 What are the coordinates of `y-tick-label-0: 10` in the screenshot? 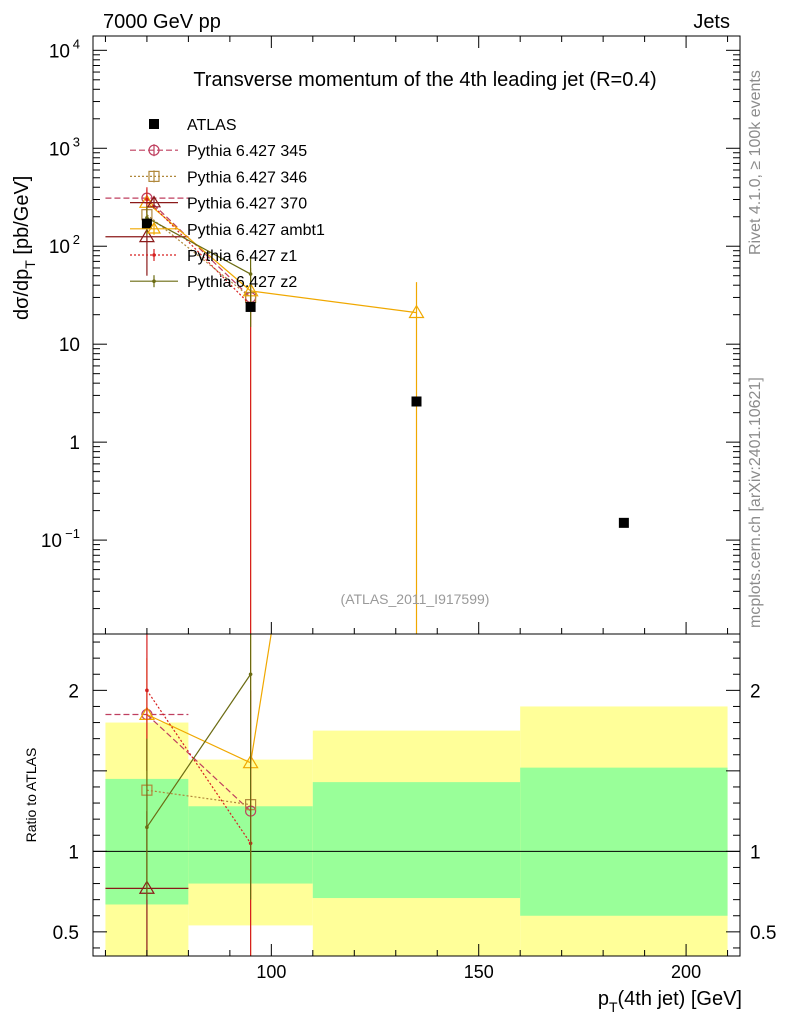 It's located at (51, 541).